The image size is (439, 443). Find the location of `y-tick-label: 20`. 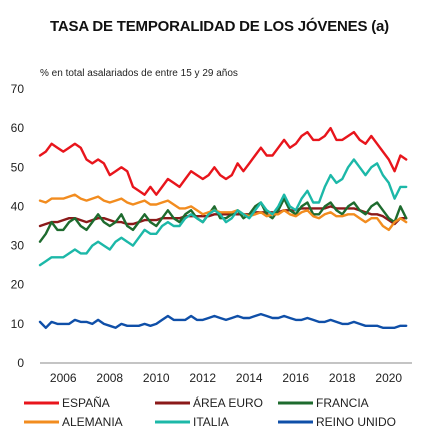

y-tick-label: 20 is located at coordinates (18, 285).